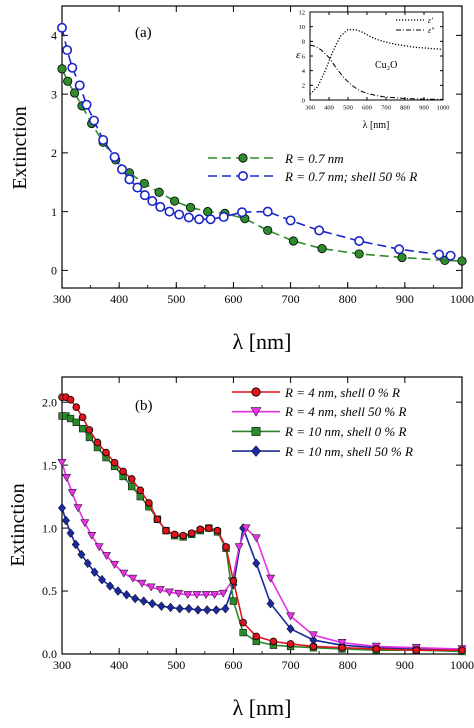  Describe the element at coordinates (430, 20) in the screenshot. I see `inset-legend-eps1: ε′` at that location.